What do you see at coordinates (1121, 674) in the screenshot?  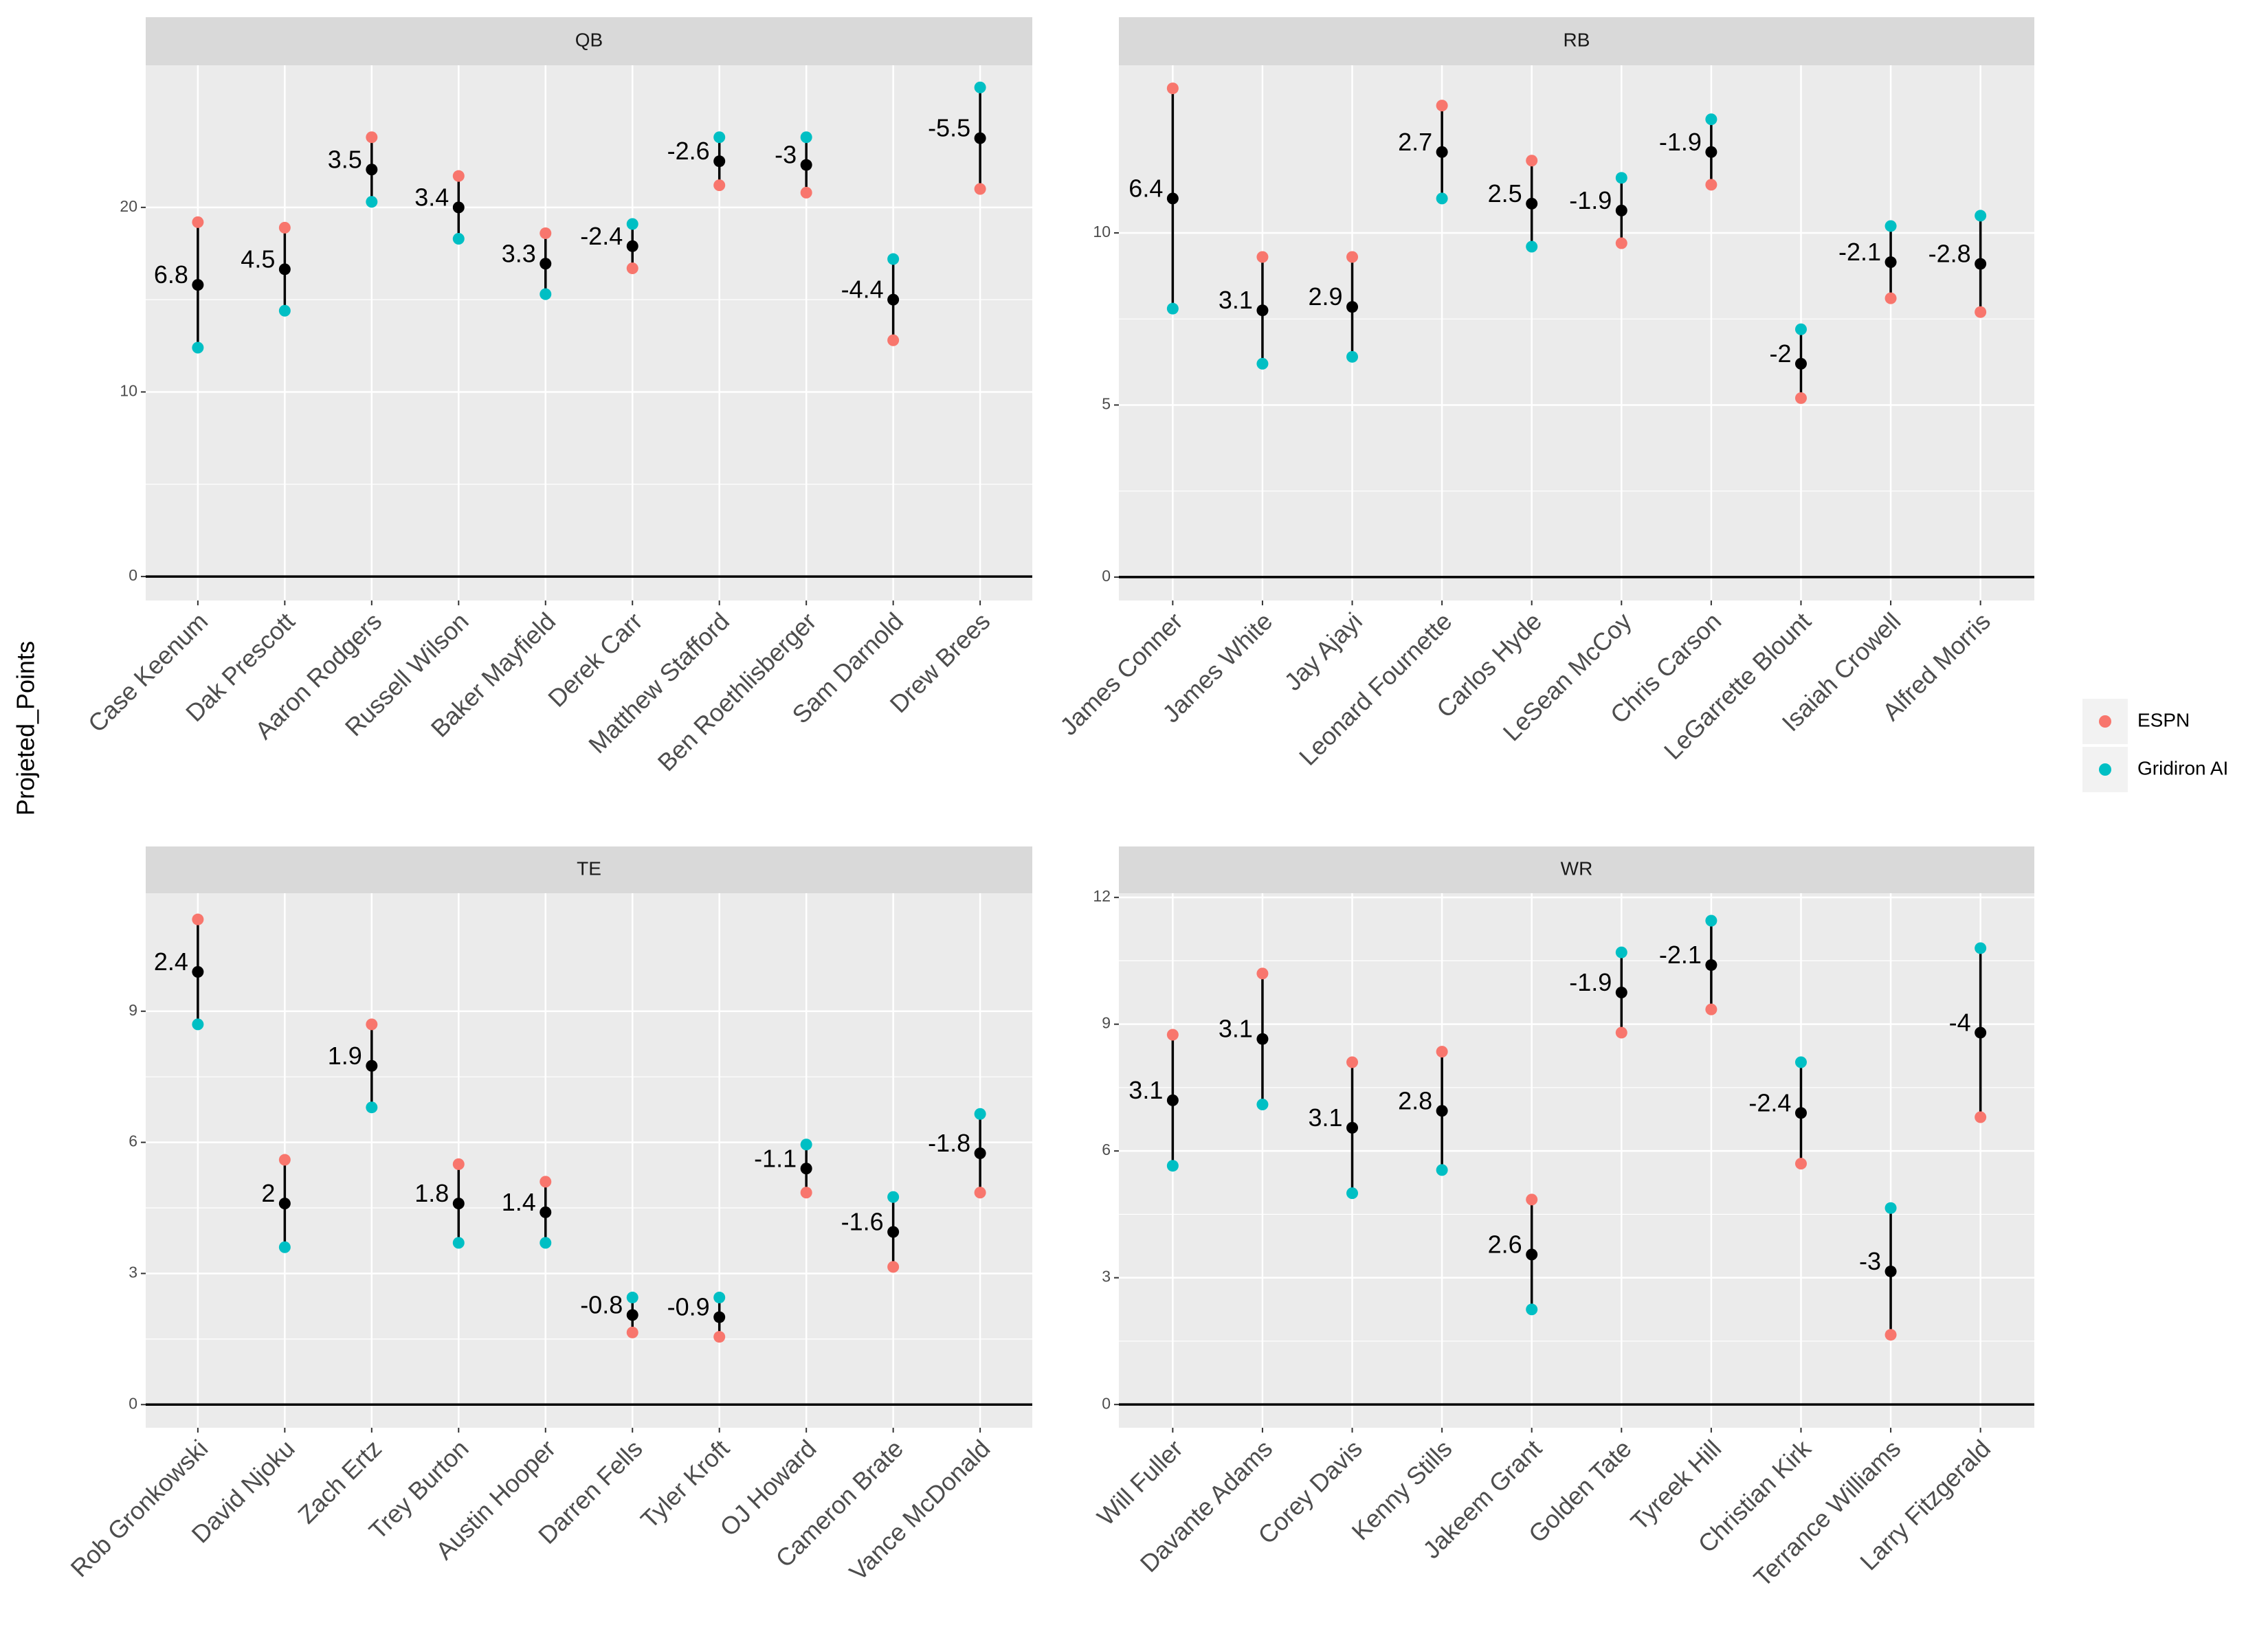 I see `x-tick-label: James Conner` at bounding box center [1121, 674].